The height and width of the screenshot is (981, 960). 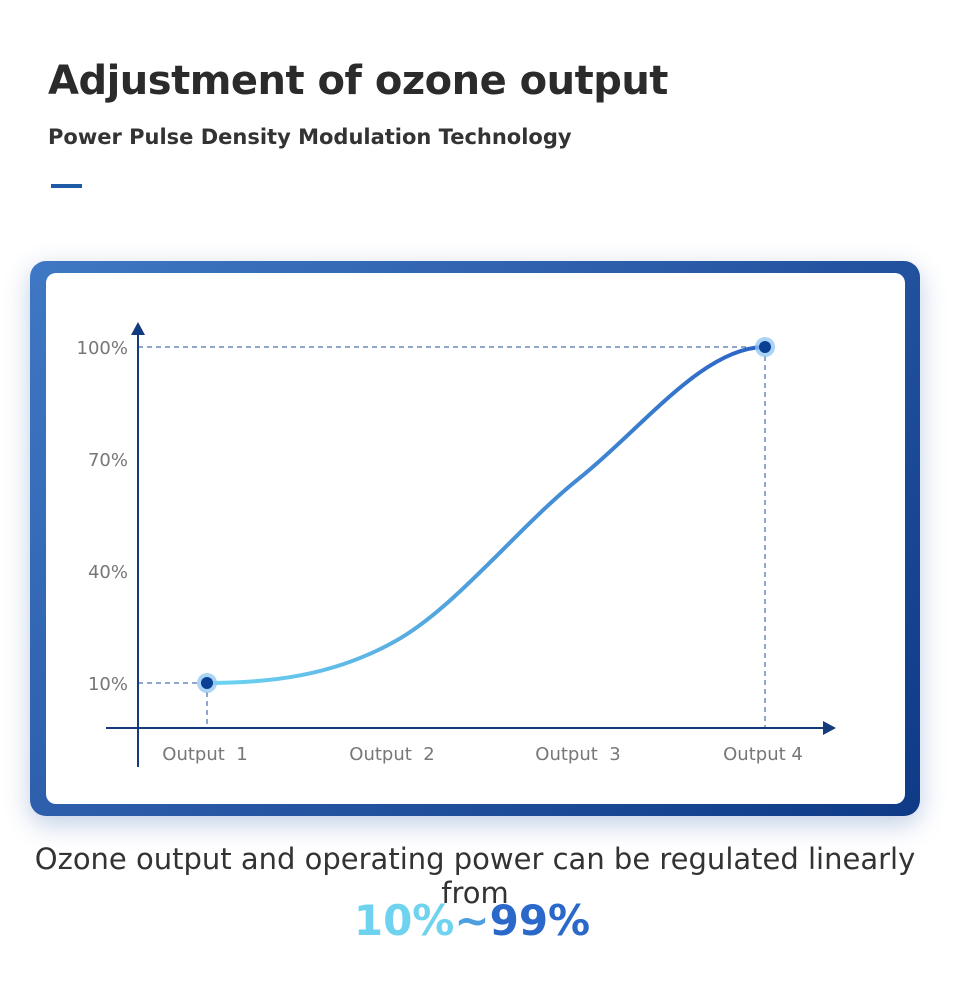 I want to click on range-value: 10%~99%, so click(x=472, y=920).